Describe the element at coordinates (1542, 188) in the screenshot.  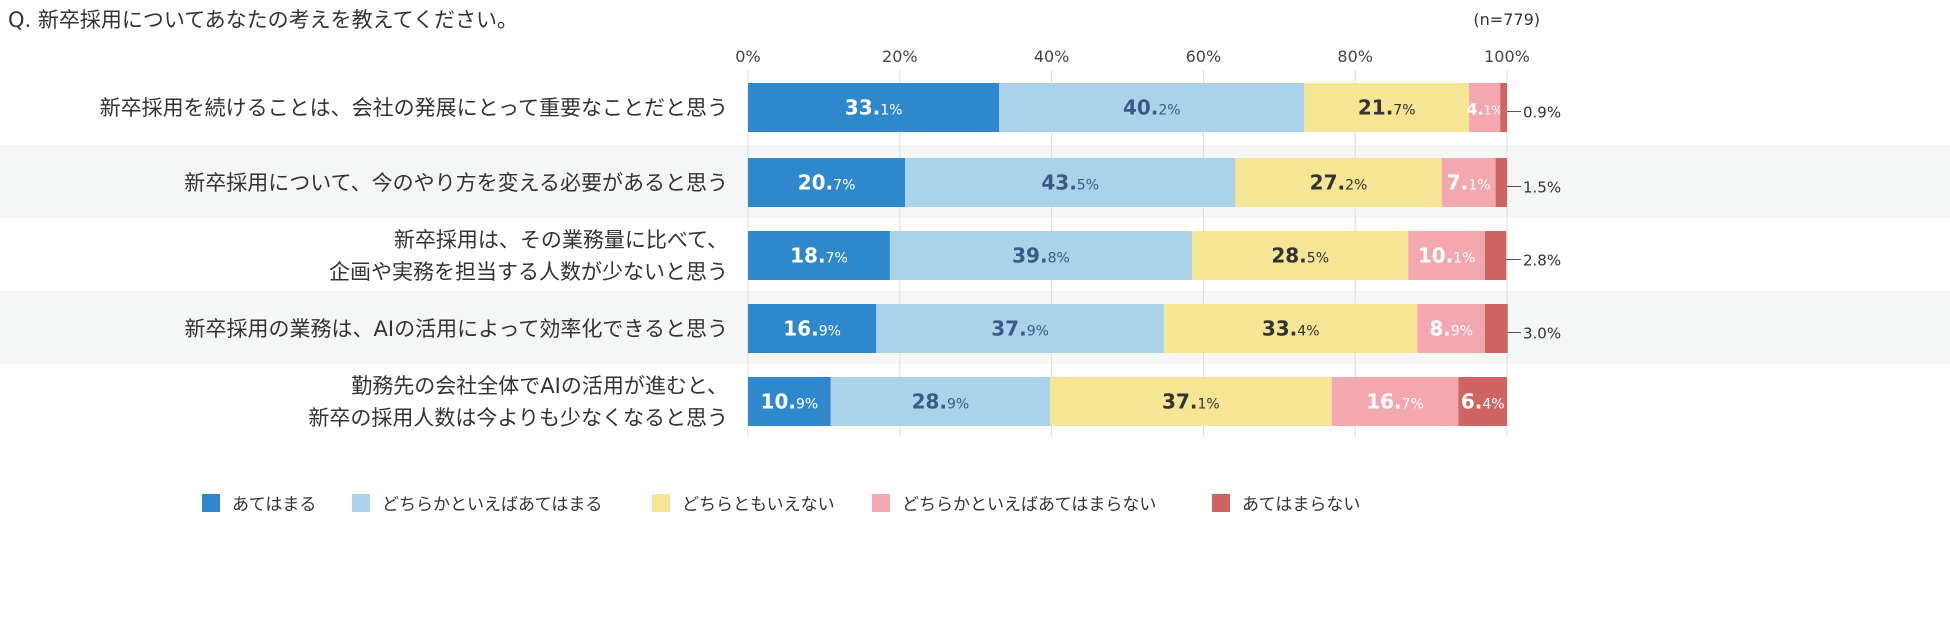
I see `data-label: 1.5%` at that location.